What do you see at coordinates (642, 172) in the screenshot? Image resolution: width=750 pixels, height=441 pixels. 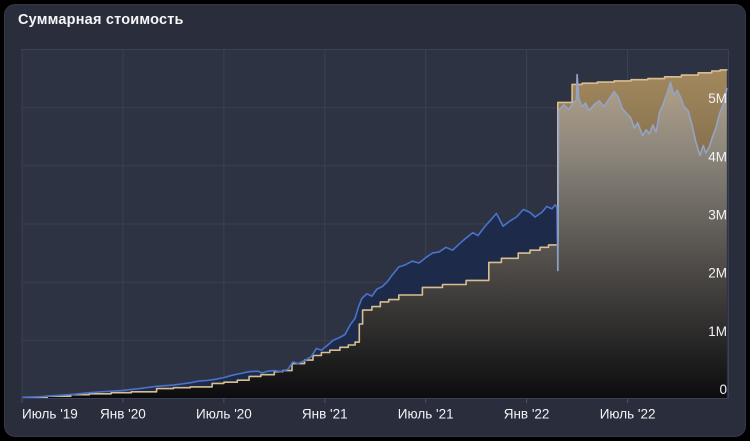 I see `blue-value-line-after` at bounding box center [642, 172].